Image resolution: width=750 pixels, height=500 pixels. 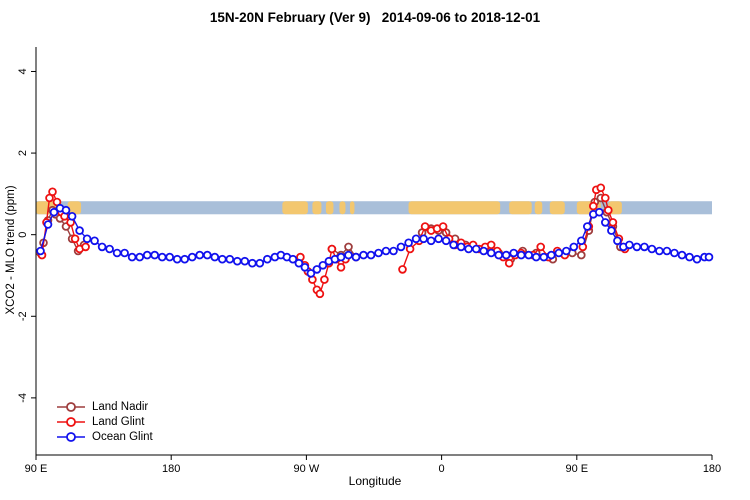 I want to click on svg-text: 90 W, so click(x=307, y=469).